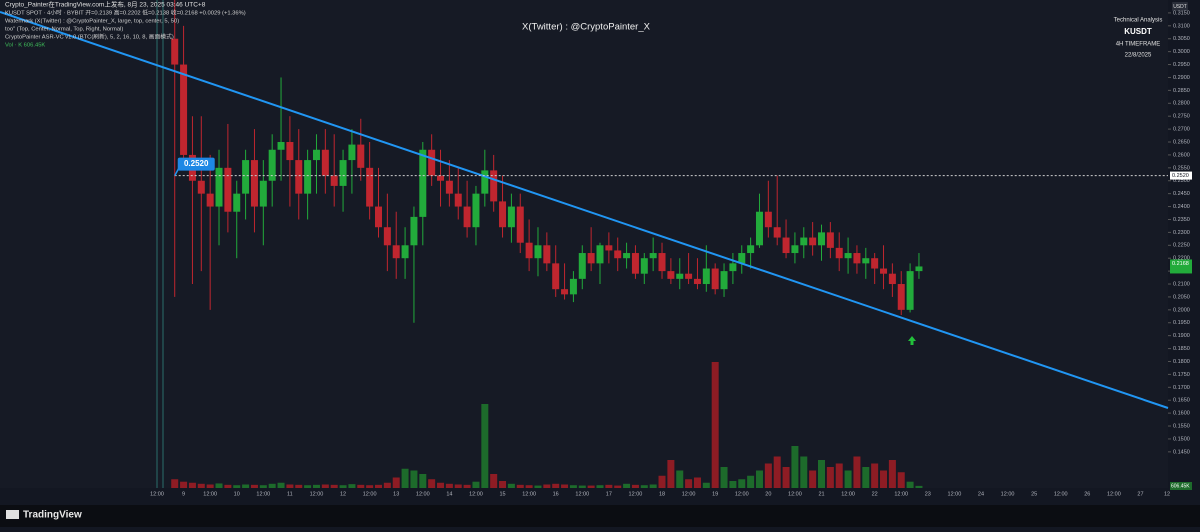 This screenshot has height=532, width=1200. I want to click on info-line: KUSDT, so click(1138, 31).